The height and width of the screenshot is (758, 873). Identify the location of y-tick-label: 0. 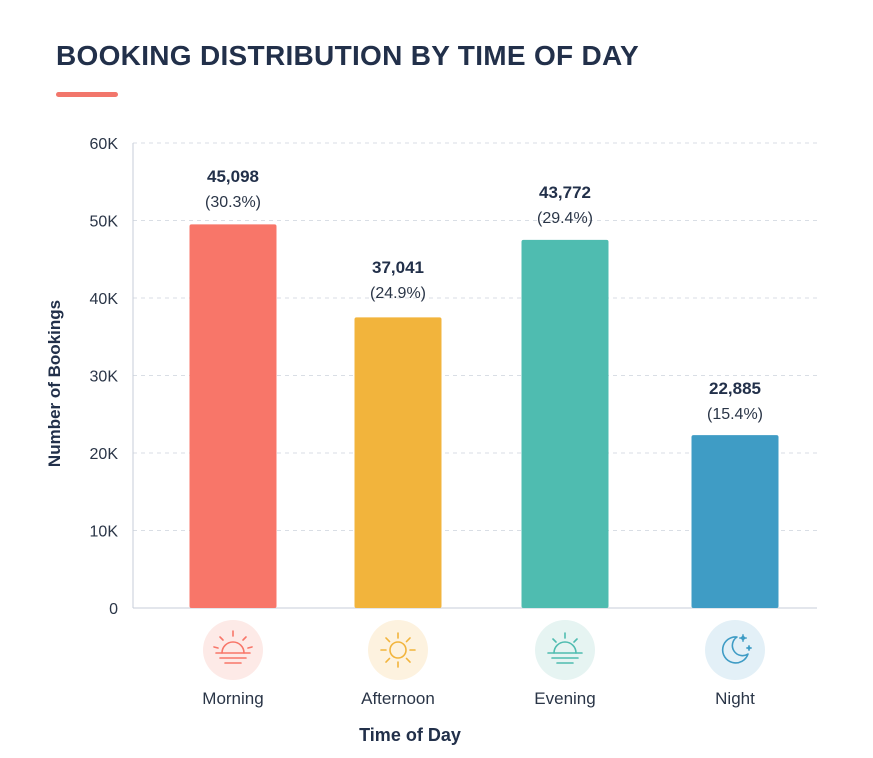
(113, 609).